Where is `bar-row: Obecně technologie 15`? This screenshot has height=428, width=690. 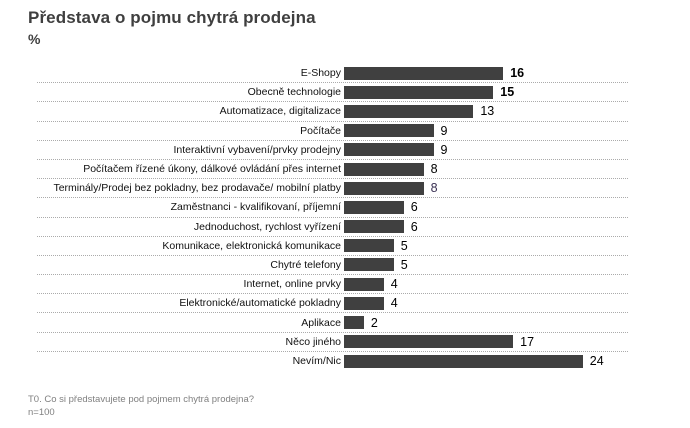 bar-row: Obecně technologie 15 is located at coordinates (332, 93).